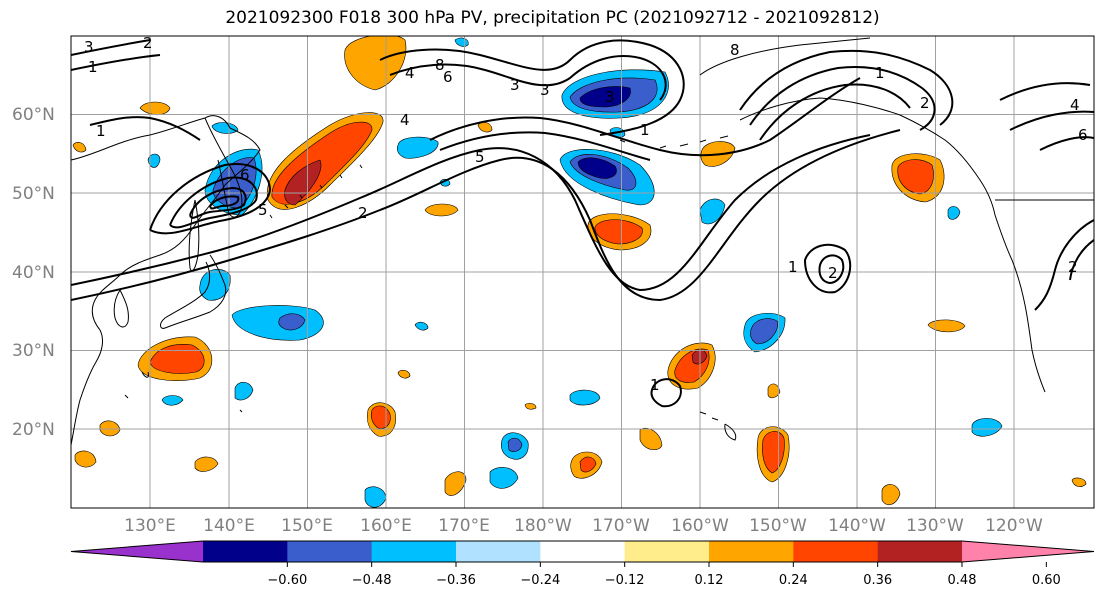 The image size is (1105, 601). Describe the element at coordinates (150, 526) in the screenshot. I see `lon-label: 130°E` at that location.